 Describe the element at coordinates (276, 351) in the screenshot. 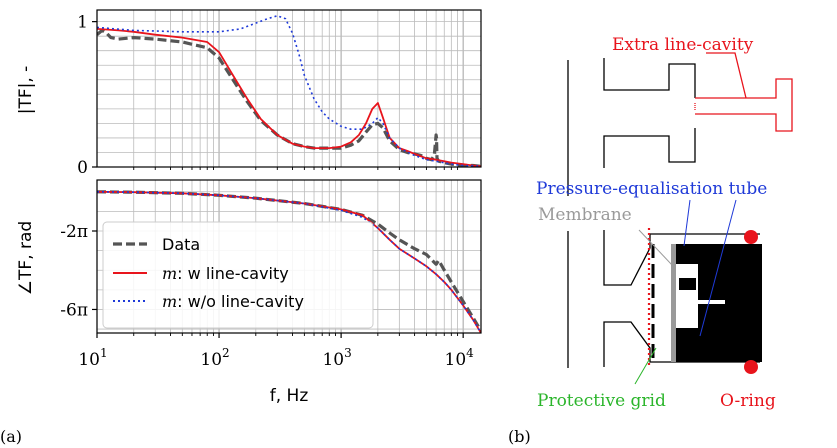

I see `phase-x-ticks: 10¹ 10² 10³ 10⁴` at that location.